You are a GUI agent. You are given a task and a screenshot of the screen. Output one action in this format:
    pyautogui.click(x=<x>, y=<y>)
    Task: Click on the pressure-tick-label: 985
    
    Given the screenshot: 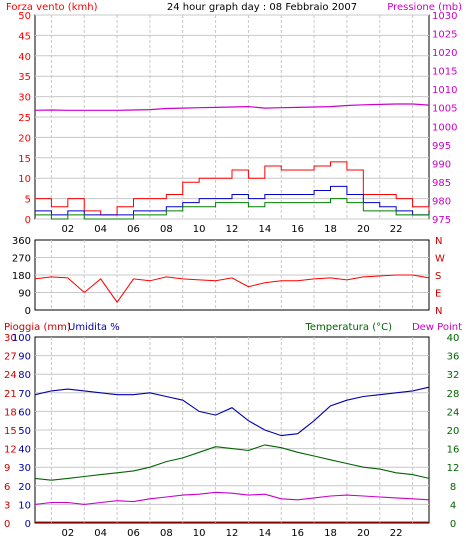 What is the action you would take?
    pyautogui.click(x=441, y=183)
    